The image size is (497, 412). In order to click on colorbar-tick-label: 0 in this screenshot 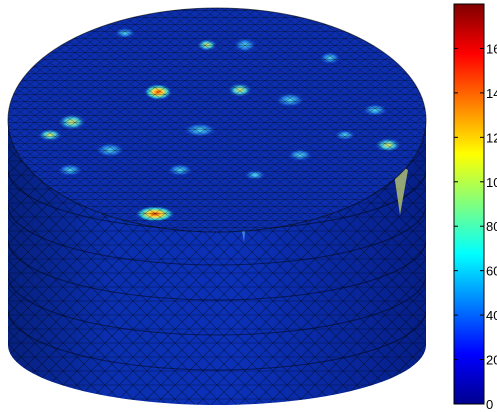, I will do `click(489, 404)`.